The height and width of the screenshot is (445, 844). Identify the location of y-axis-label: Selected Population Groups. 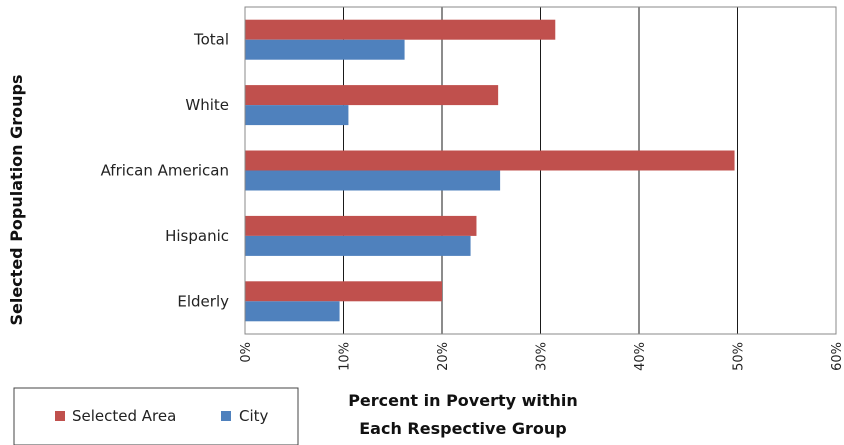
(16, 199).